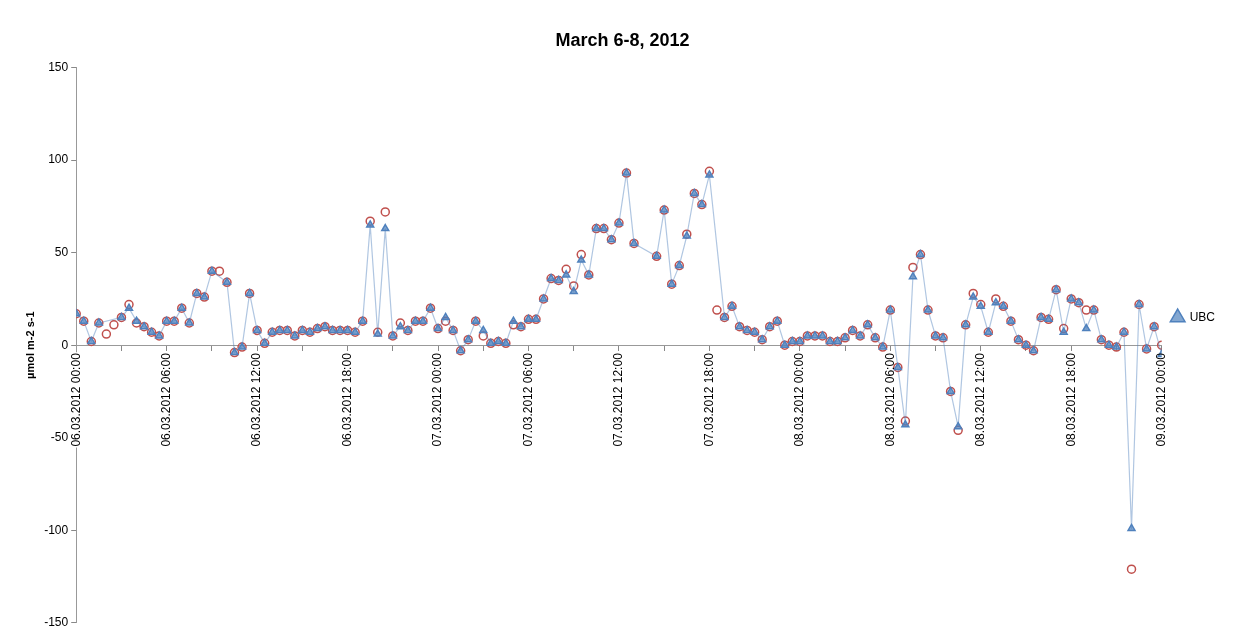 This screenshot has height=633, width=1245. Describe the element at coordinates (527, 399) in the screenshot. I see `x-tick-label: 07.03.2012 06:00` at that location.